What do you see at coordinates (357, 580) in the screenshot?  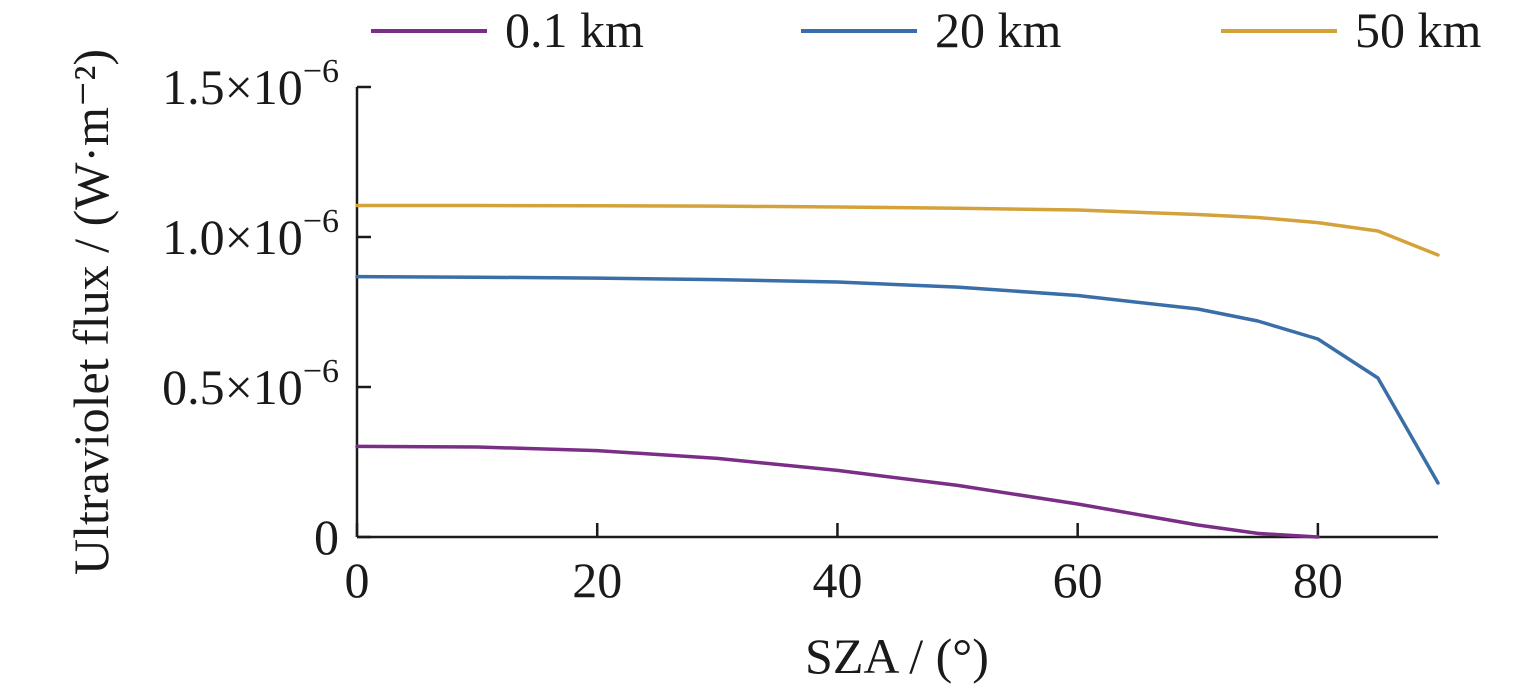 I see `x-tick-label: 0` at bounding box center [357, 580].